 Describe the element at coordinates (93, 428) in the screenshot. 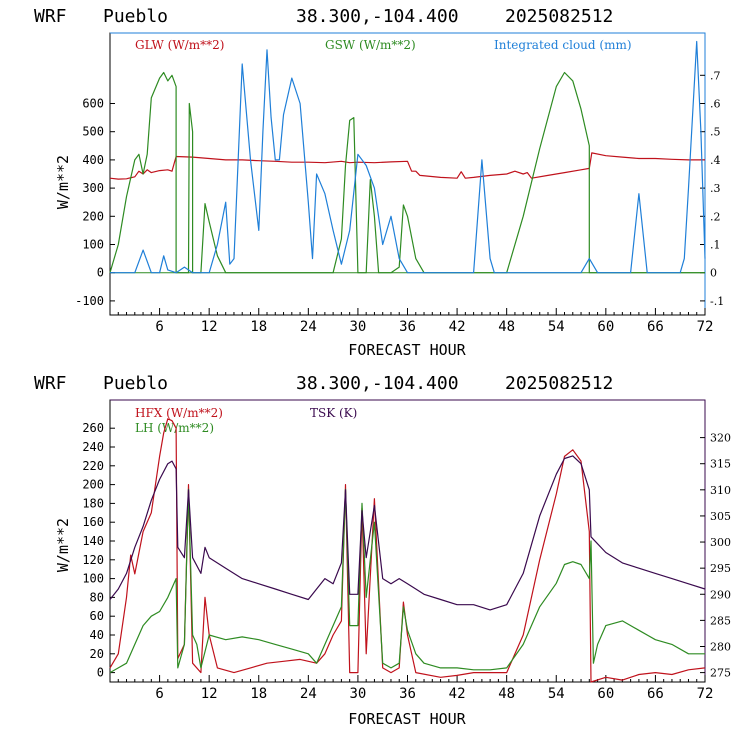

I see `y-tick-label: 260` at that location.